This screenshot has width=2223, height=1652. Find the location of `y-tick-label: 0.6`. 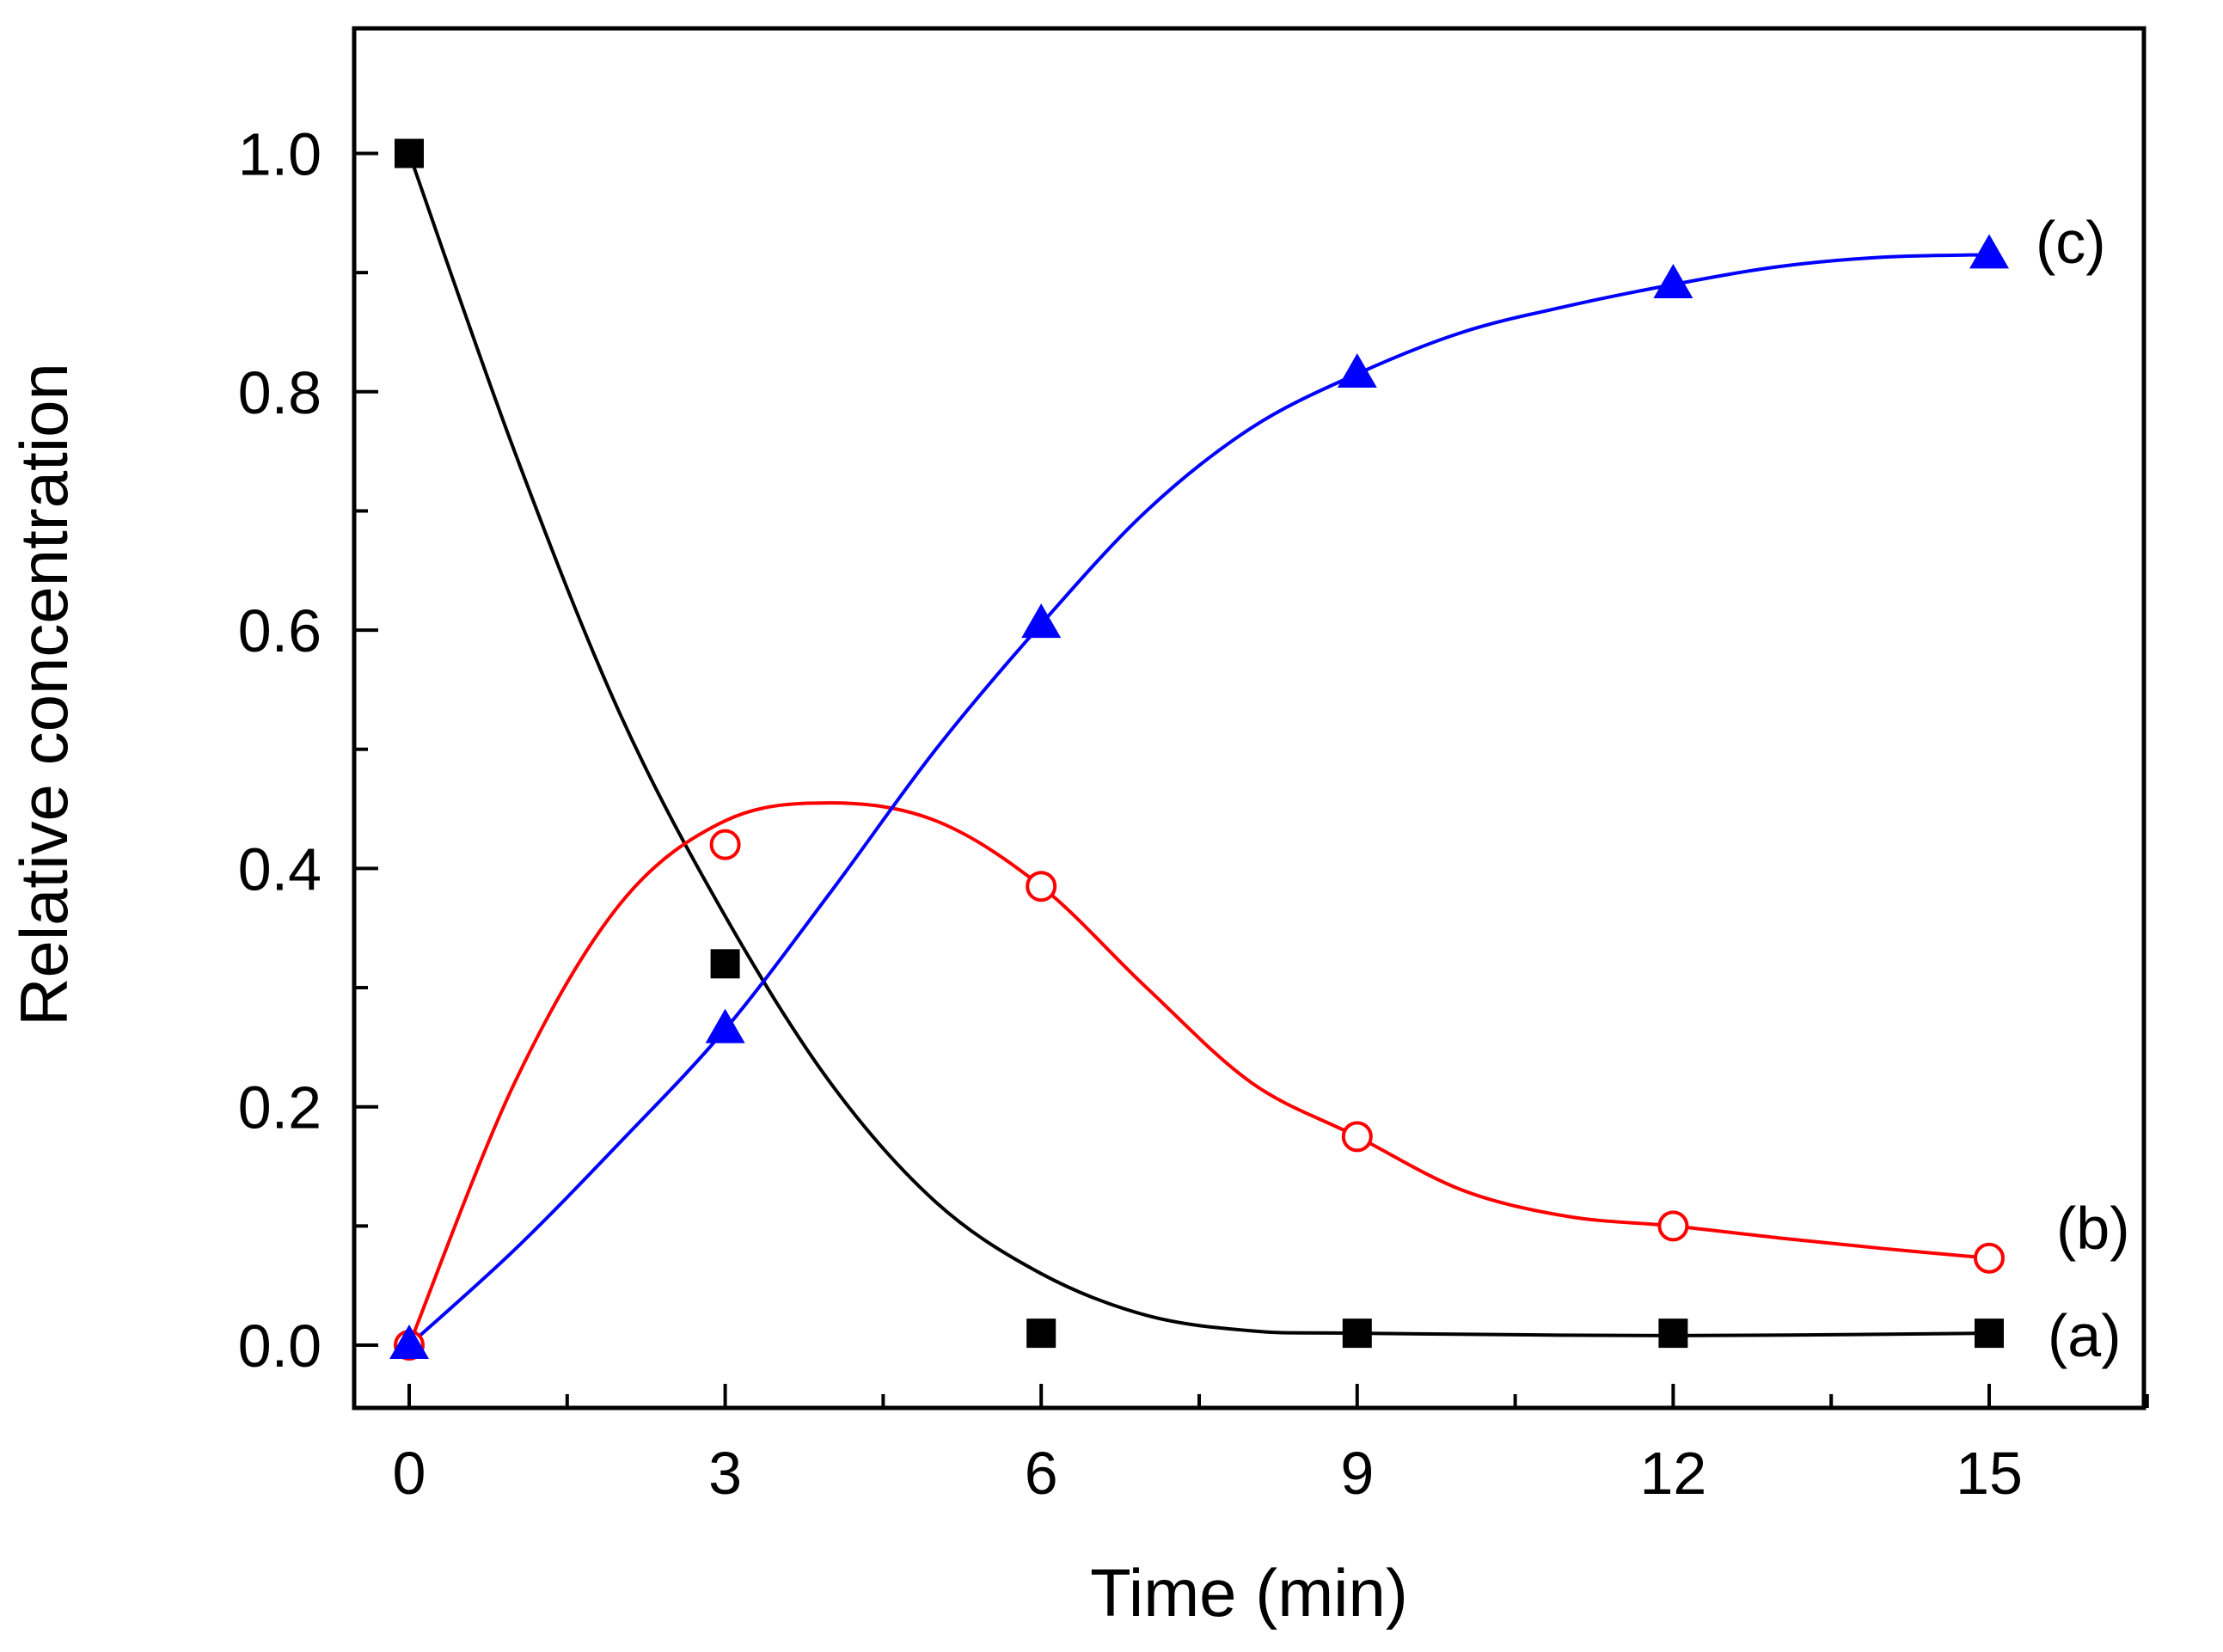

y-tick-label: 0.6 is located at coordinates (280, 630).